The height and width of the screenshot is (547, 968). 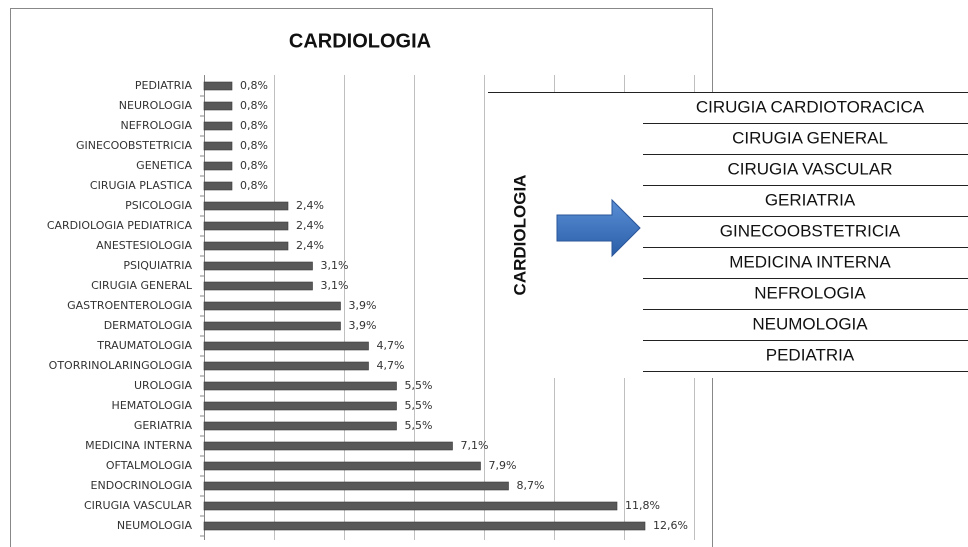 What do you see at coordinates (142, 285) in the screenshot?
I see `category-label: CIRUGIA GENERAL` at bounding box center [142, 285].